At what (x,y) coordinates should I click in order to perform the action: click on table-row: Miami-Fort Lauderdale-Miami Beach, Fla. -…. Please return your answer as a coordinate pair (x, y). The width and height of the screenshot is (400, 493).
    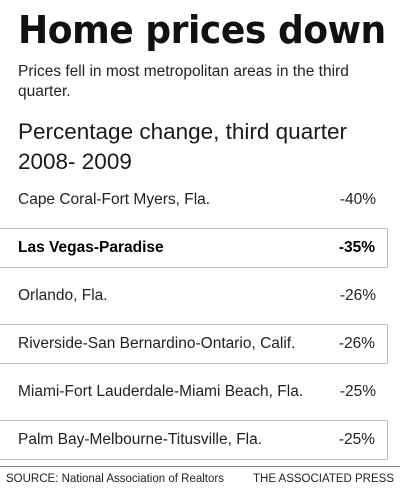
    Looking at the image, I should click on (194, 392).